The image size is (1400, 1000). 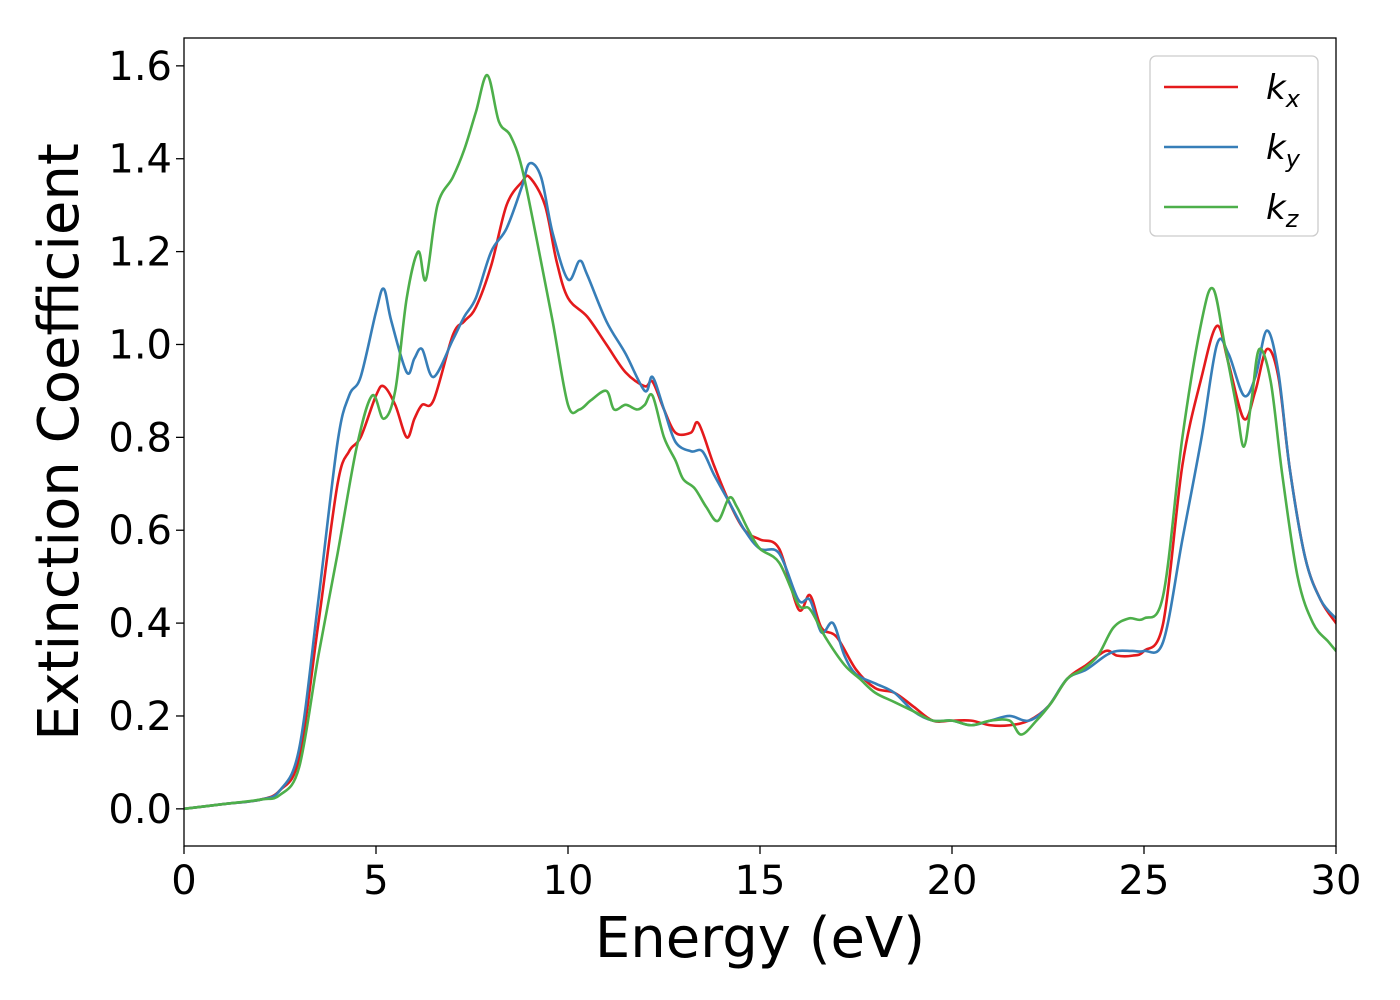 I want to click on y-tick-label: 1.0, so click(x=140, y=345).